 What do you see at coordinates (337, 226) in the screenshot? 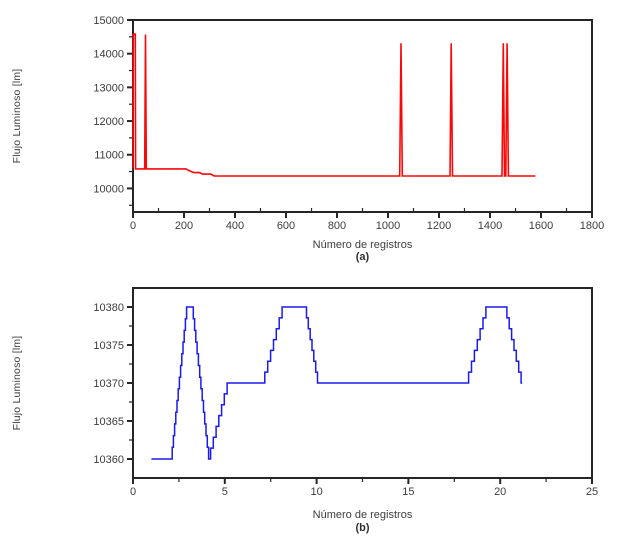
I see `svg-text: 800` at bounding box center [337, 226].